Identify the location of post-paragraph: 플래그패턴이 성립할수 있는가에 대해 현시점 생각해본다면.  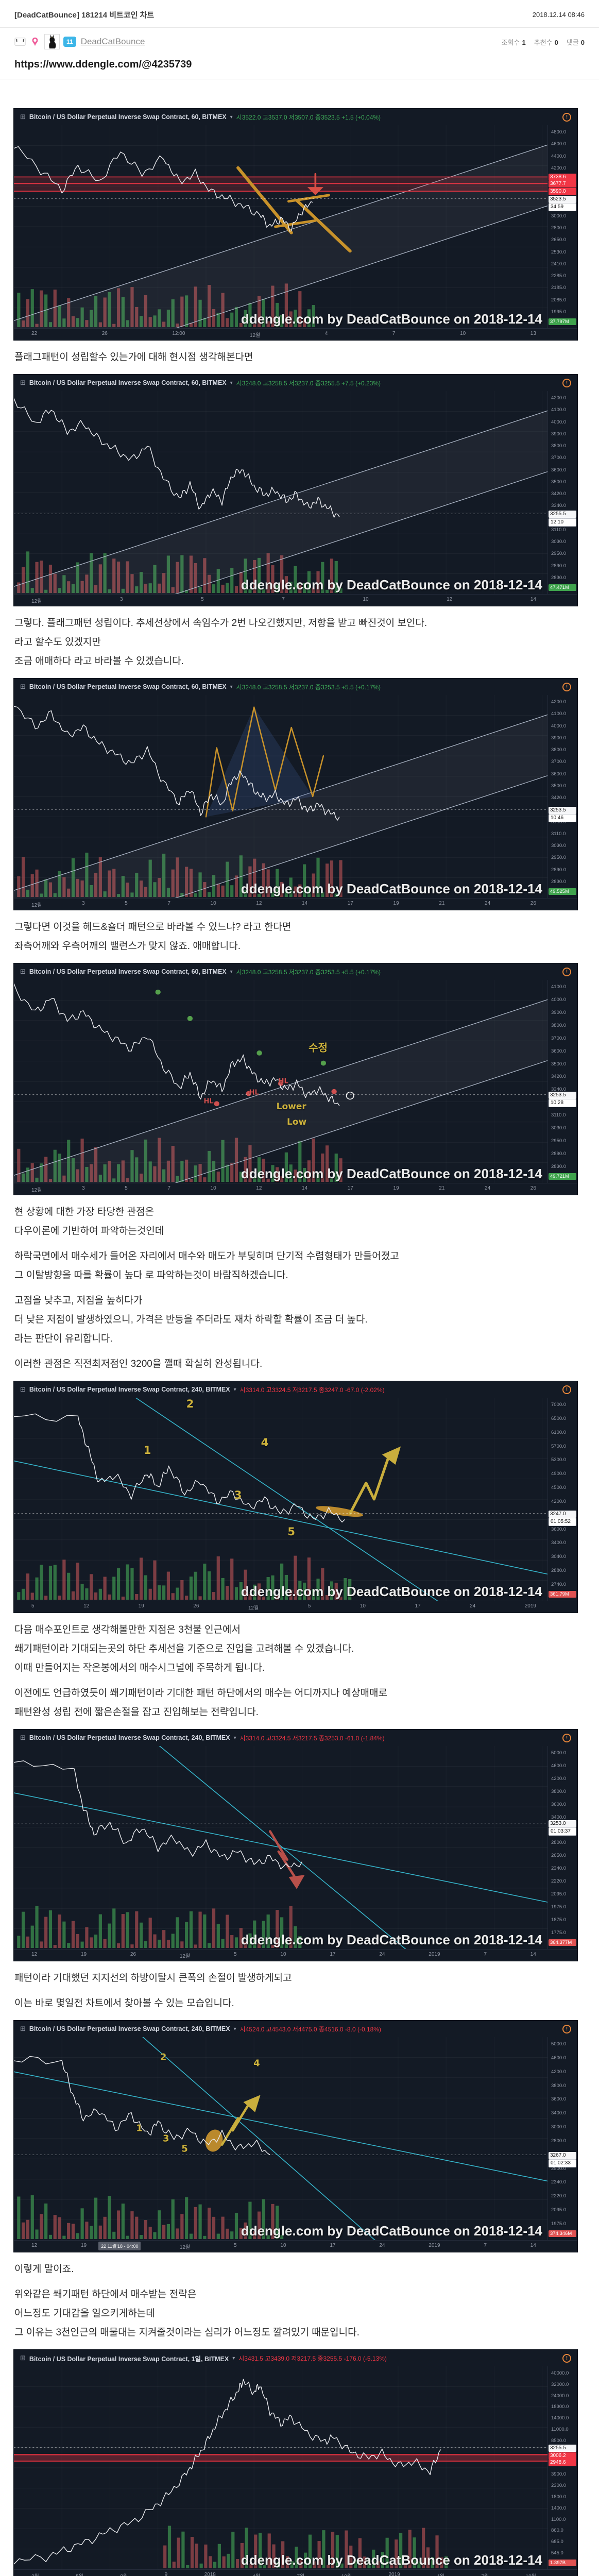
(299, 357).